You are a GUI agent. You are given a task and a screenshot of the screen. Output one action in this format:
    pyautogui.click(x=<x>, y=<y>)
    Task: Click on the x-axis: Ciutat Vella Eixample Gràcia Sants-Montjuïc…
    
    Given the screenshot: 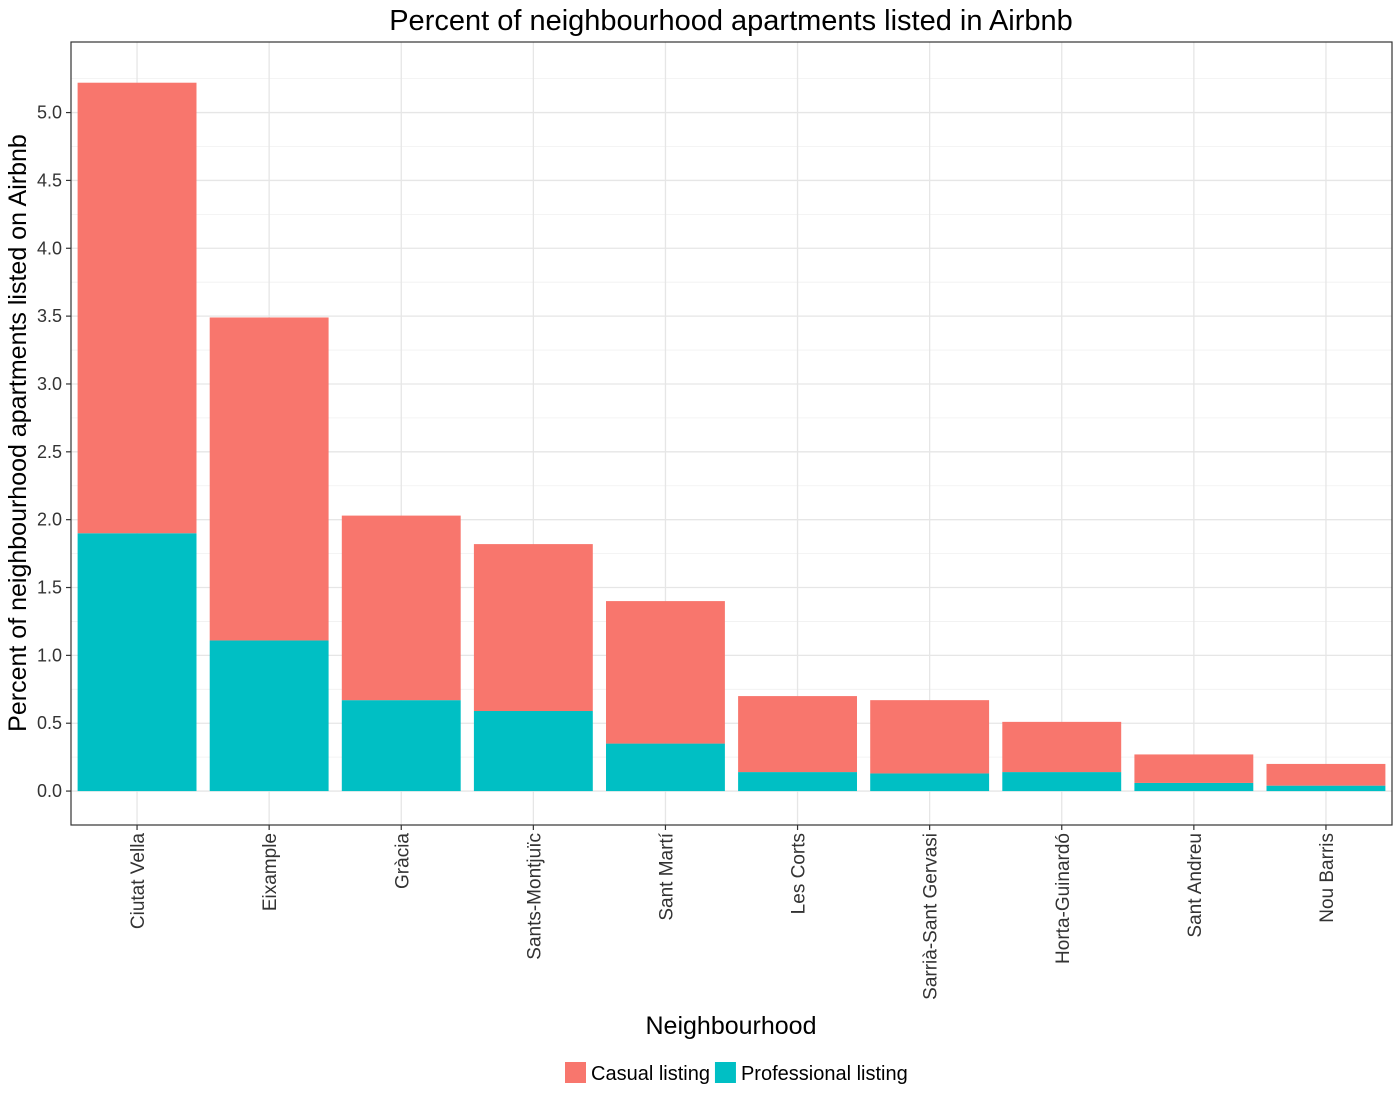 What is the action you would take?
    pyautogui.click(x=733, y=912)
    